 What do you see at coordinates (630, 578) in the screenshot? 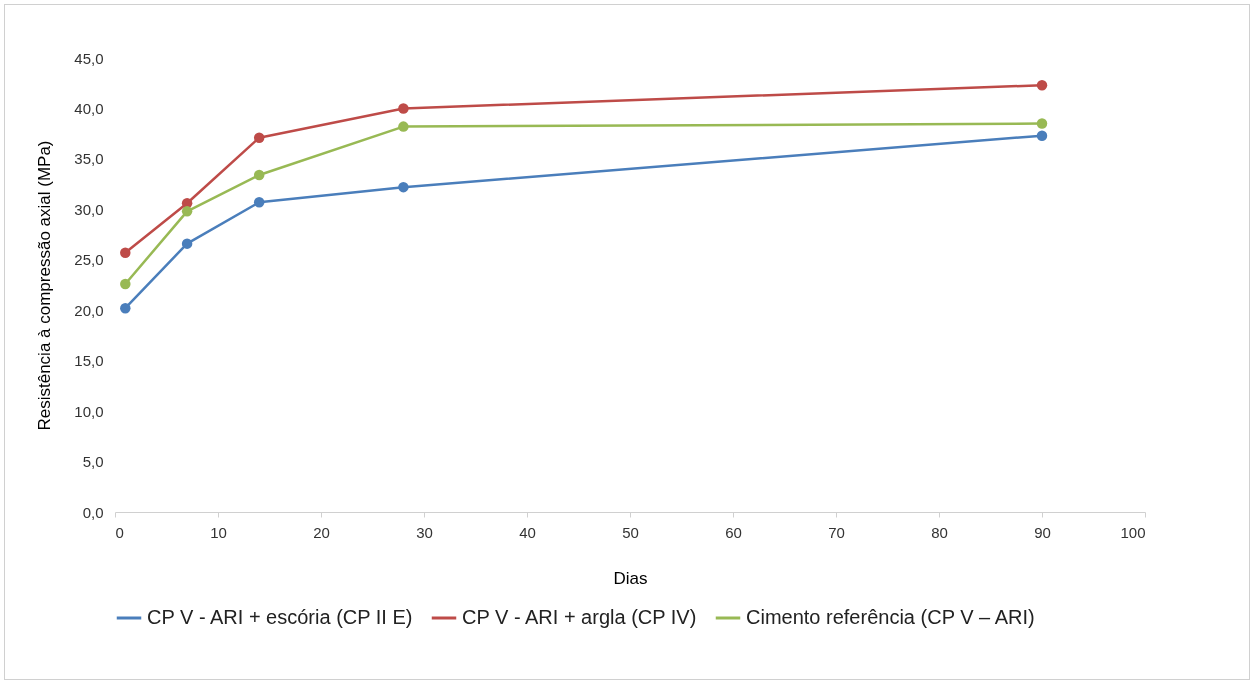
I see `x-axis-title: Dias` at bounding box center [630, 578].